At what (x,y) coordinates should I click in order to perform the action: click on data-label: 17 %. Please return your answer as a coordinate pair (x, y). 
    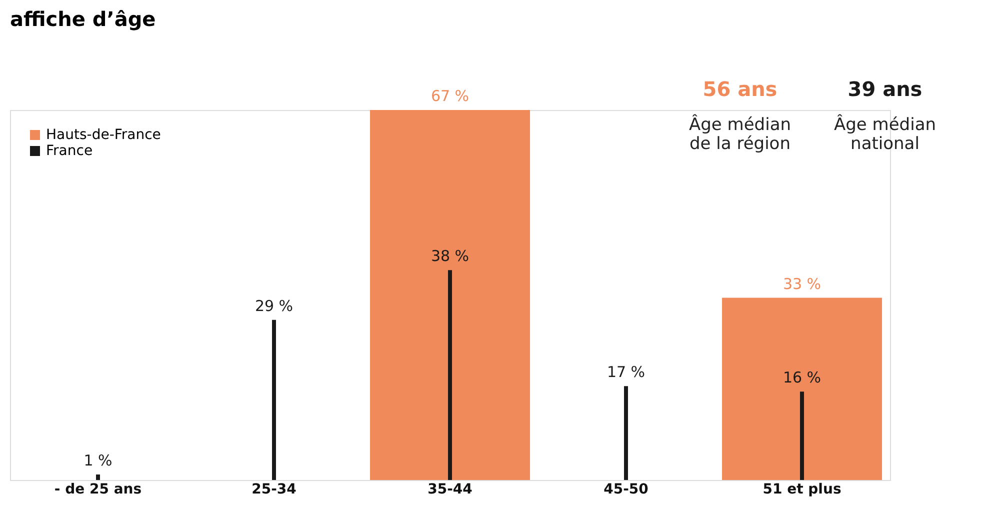
    Looking at the image, I should click on (626, 372).